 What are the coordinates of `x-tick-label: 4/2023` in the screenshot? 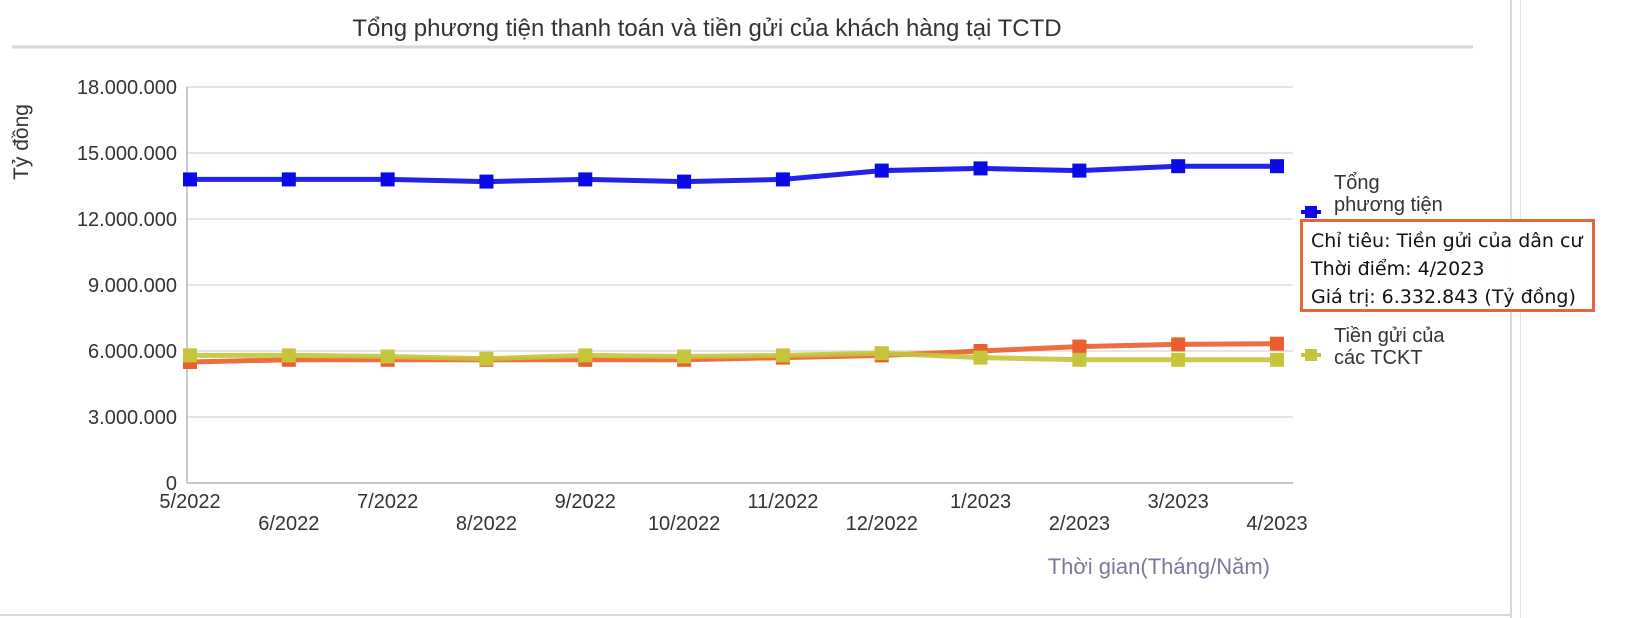 It's located at (1276, 524).